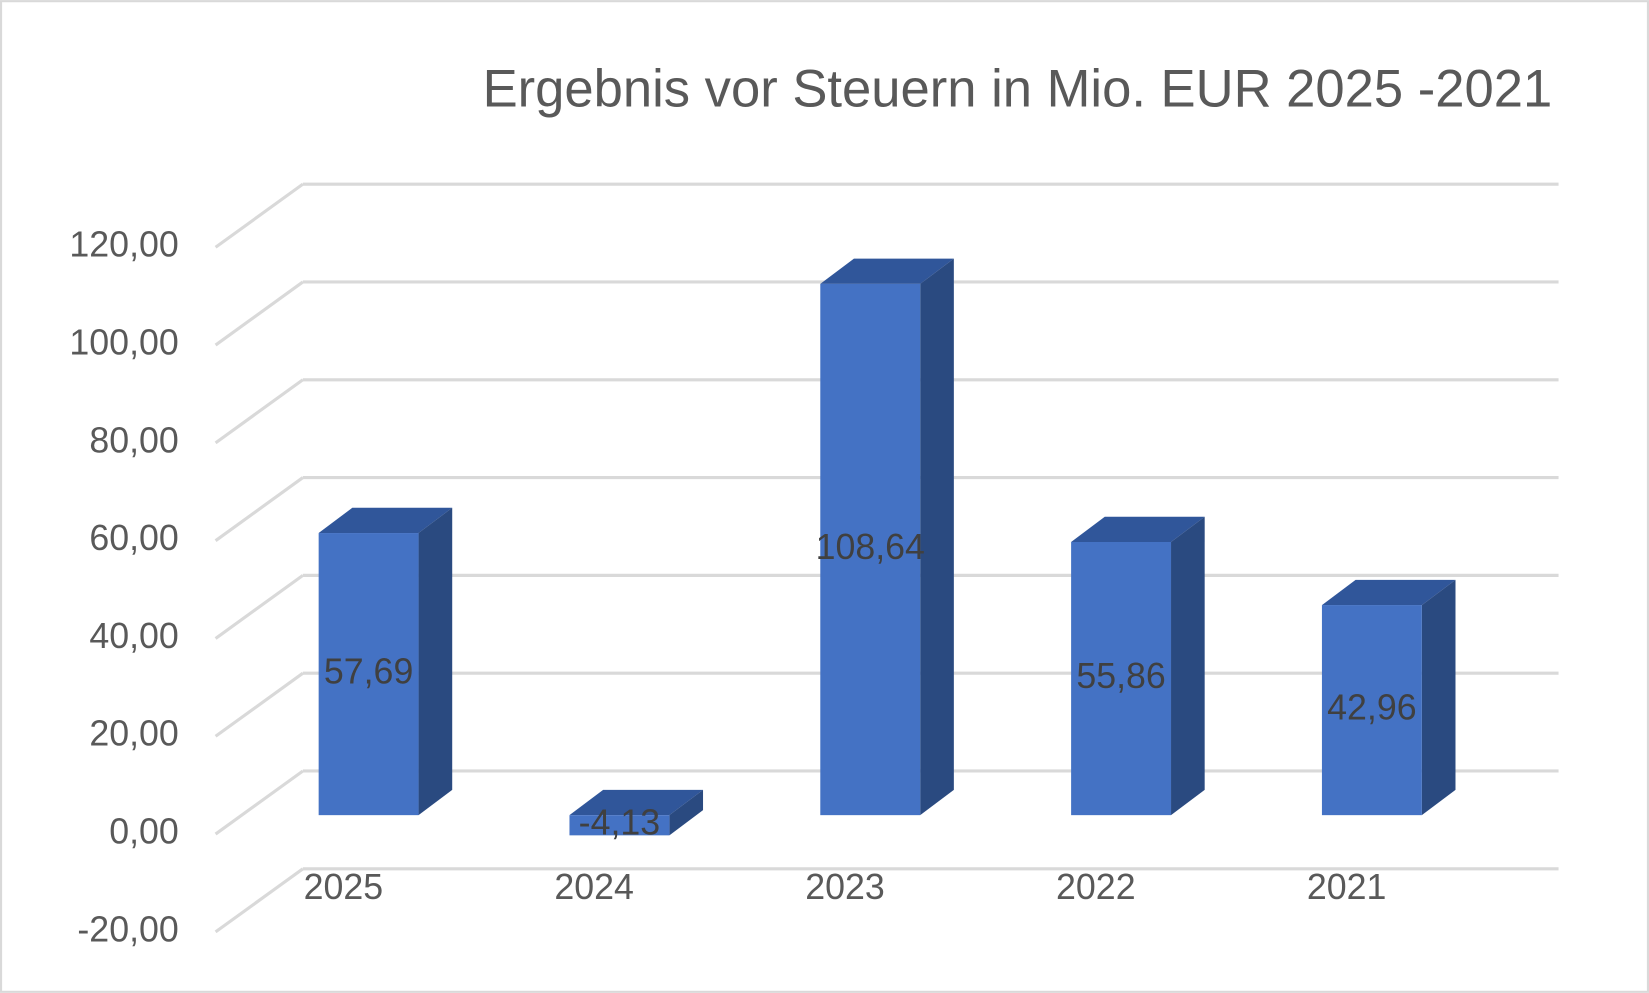 Image resolution: width=1649 pixels, height=993 pixels. I want to click on data-label: 108,64, so click(870, 547).